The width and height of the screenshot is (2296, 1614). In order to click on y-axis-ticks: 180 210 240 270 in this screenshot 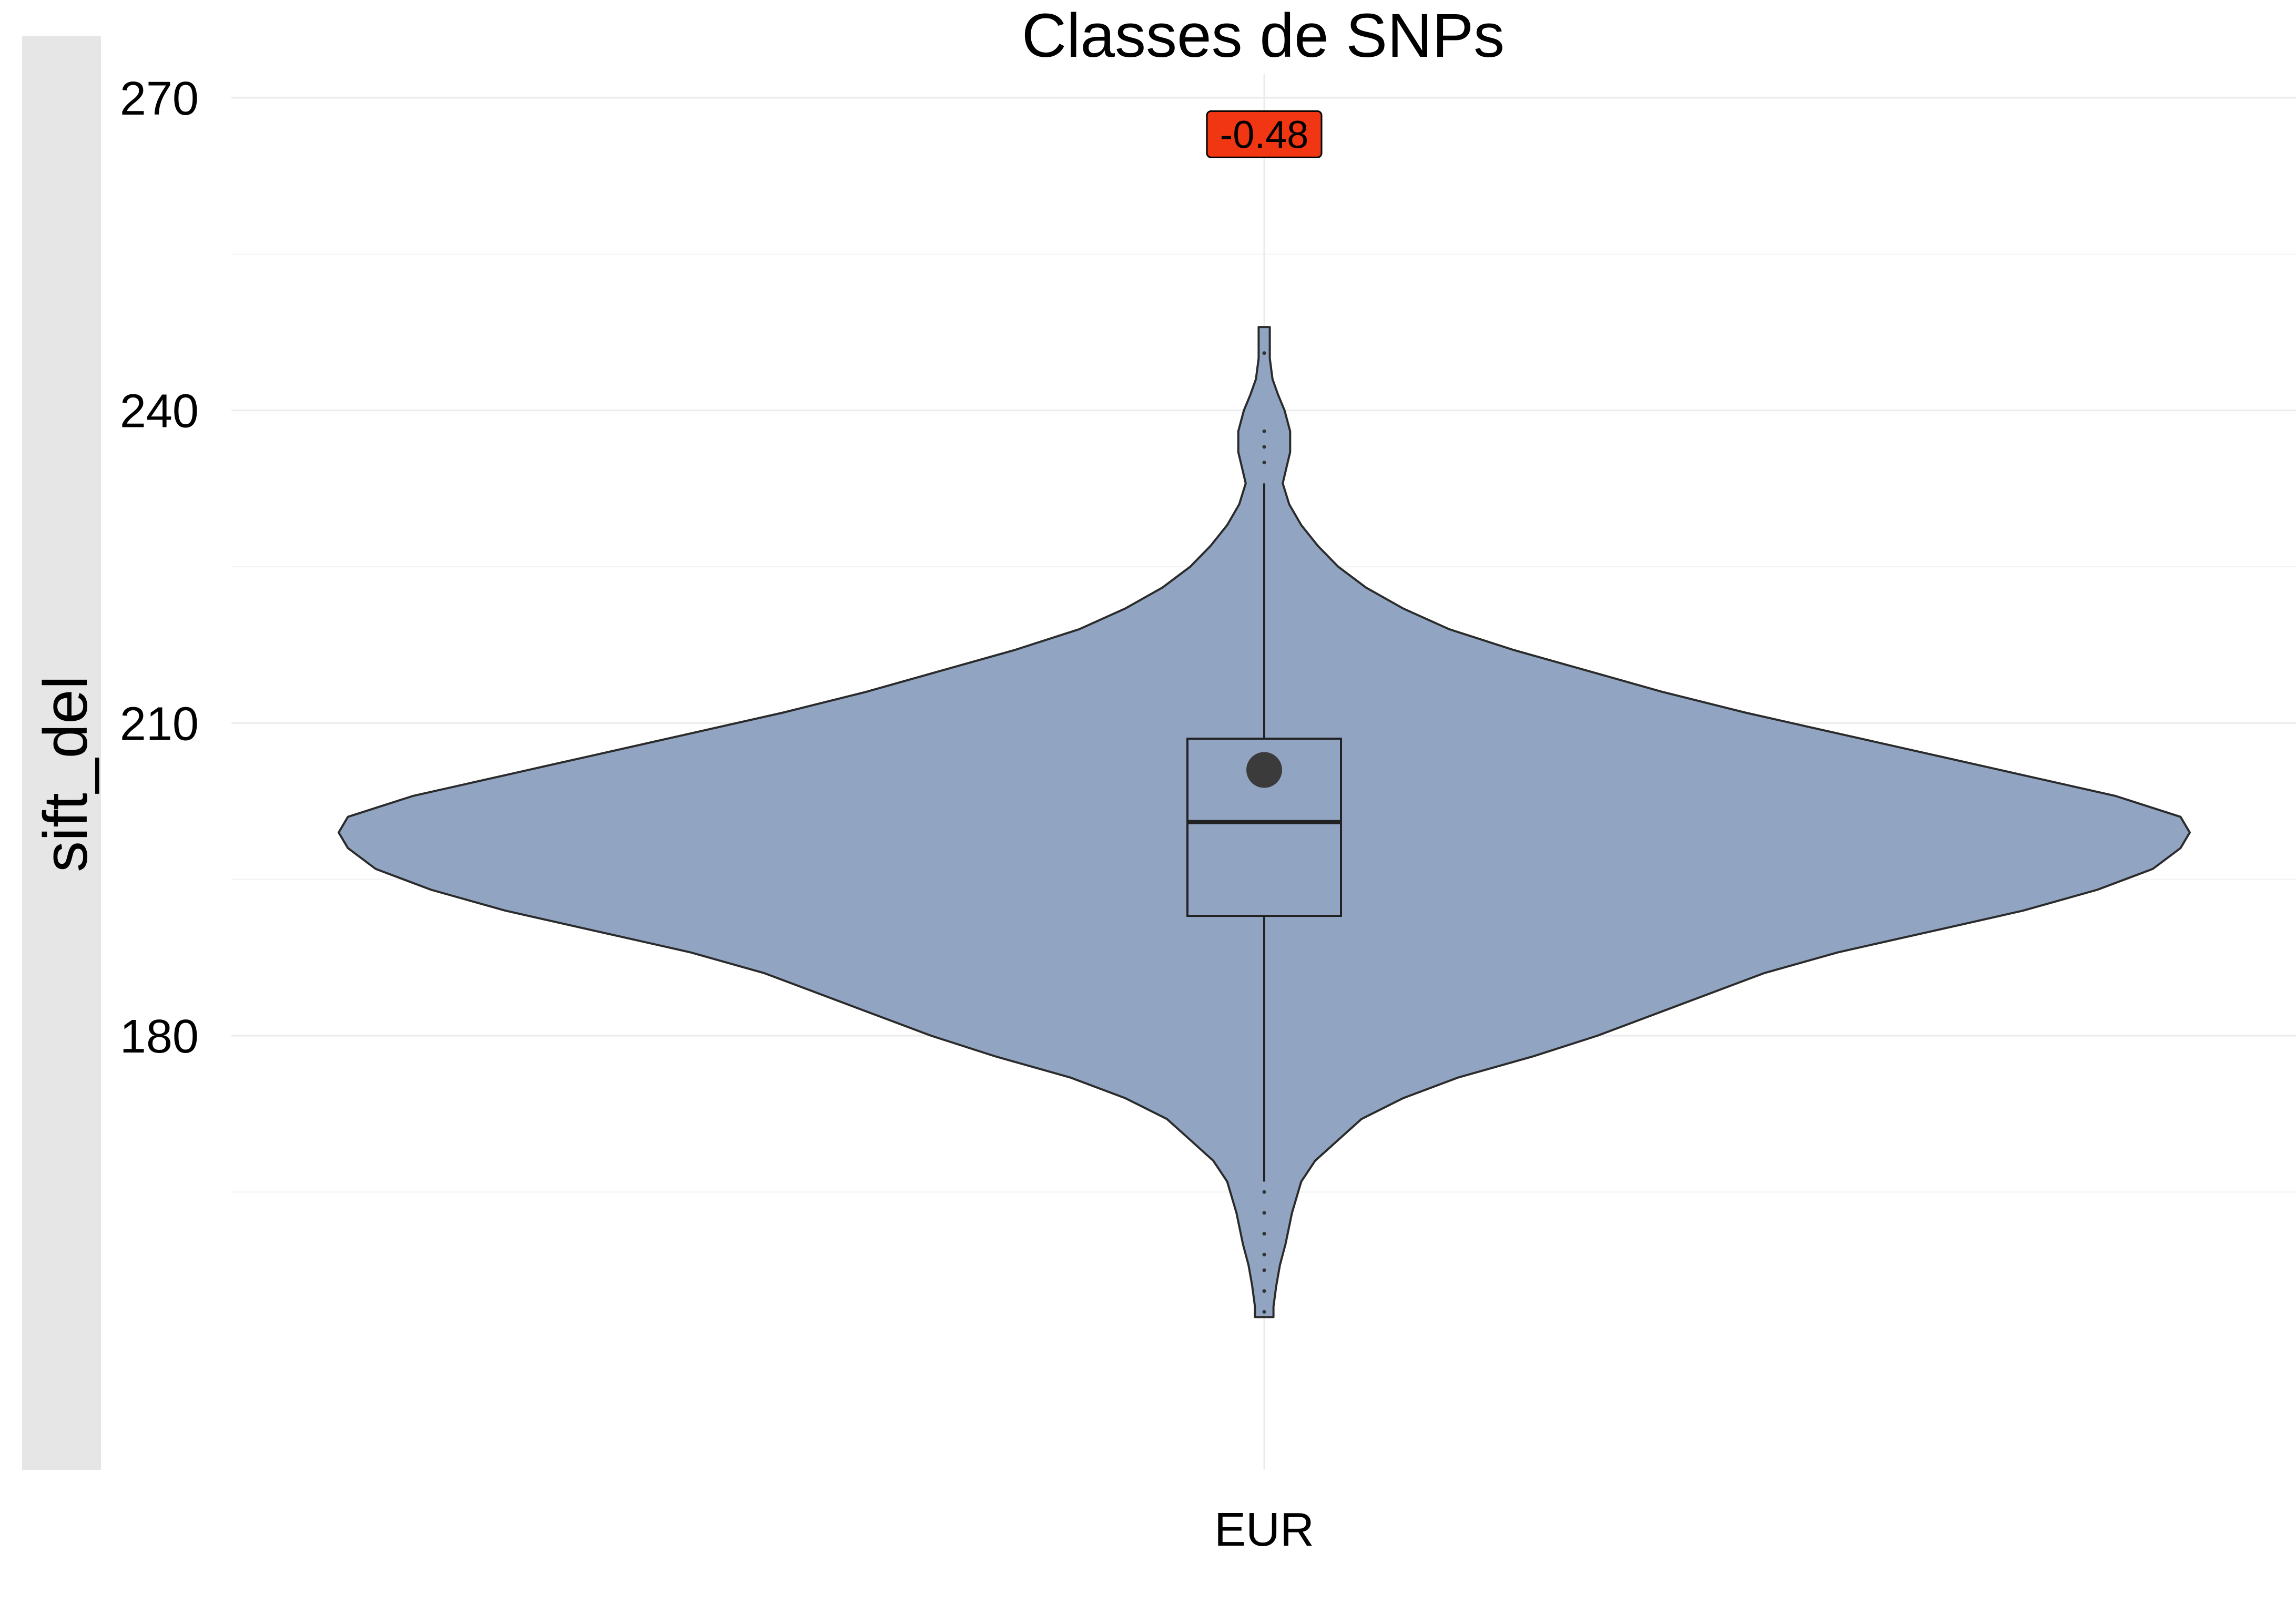, I will do `click(159, 568)`.